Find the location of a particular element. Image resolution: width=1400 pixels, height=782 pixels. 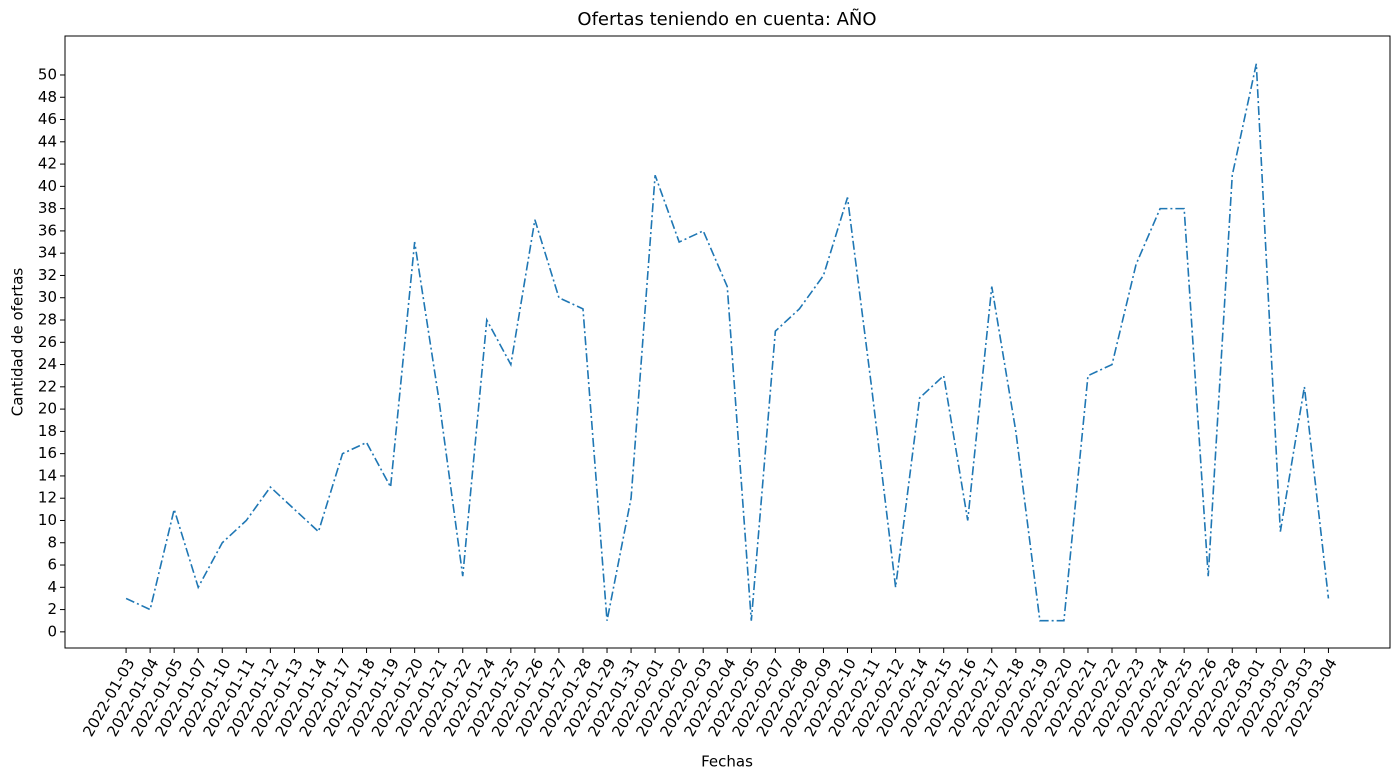

y-tick-label: 38 is located at coordinates (47, 208).